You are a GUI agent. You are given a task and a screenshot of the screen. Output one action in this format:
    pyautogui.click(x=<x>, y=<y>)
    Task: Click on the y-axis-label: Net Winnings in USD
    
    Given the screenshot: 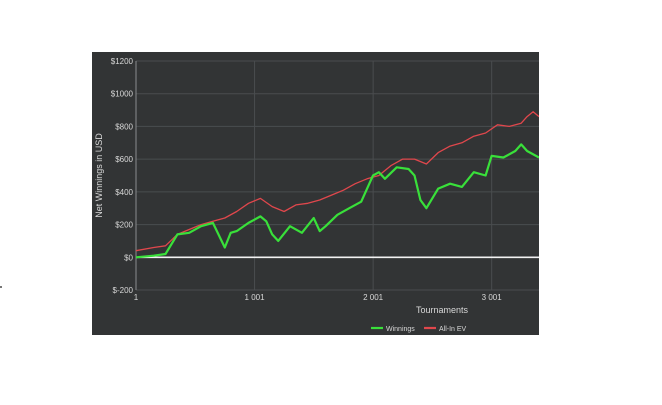 What is the action you would take?
    pyautogui.click(x=99, y=175)
    